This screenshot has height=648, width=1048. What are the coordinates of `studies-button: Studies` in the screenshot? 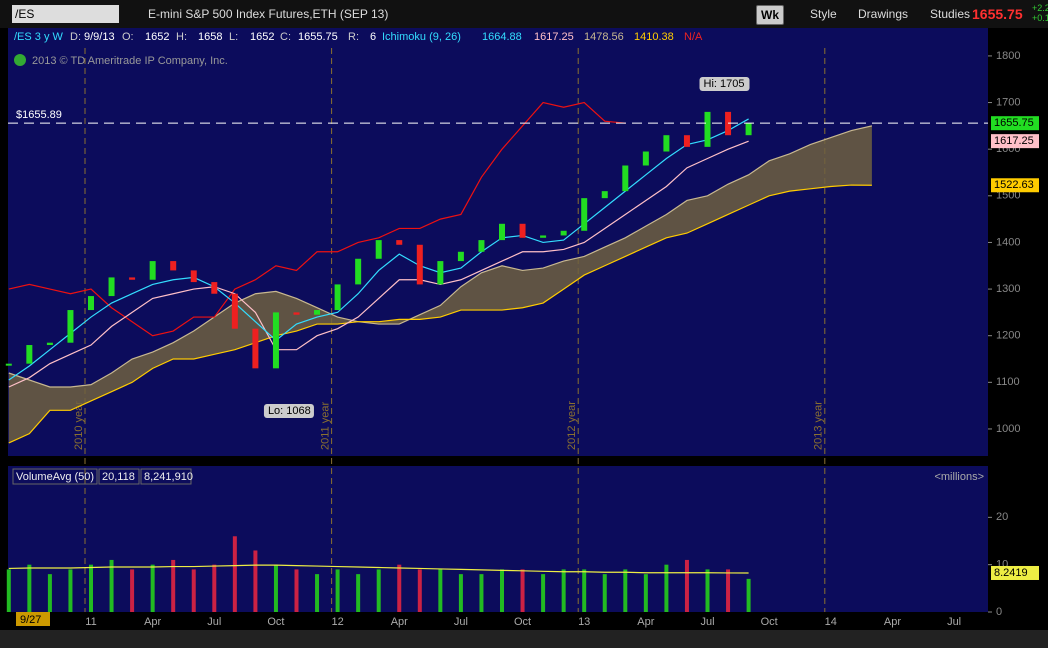 It's located at (950, 14).